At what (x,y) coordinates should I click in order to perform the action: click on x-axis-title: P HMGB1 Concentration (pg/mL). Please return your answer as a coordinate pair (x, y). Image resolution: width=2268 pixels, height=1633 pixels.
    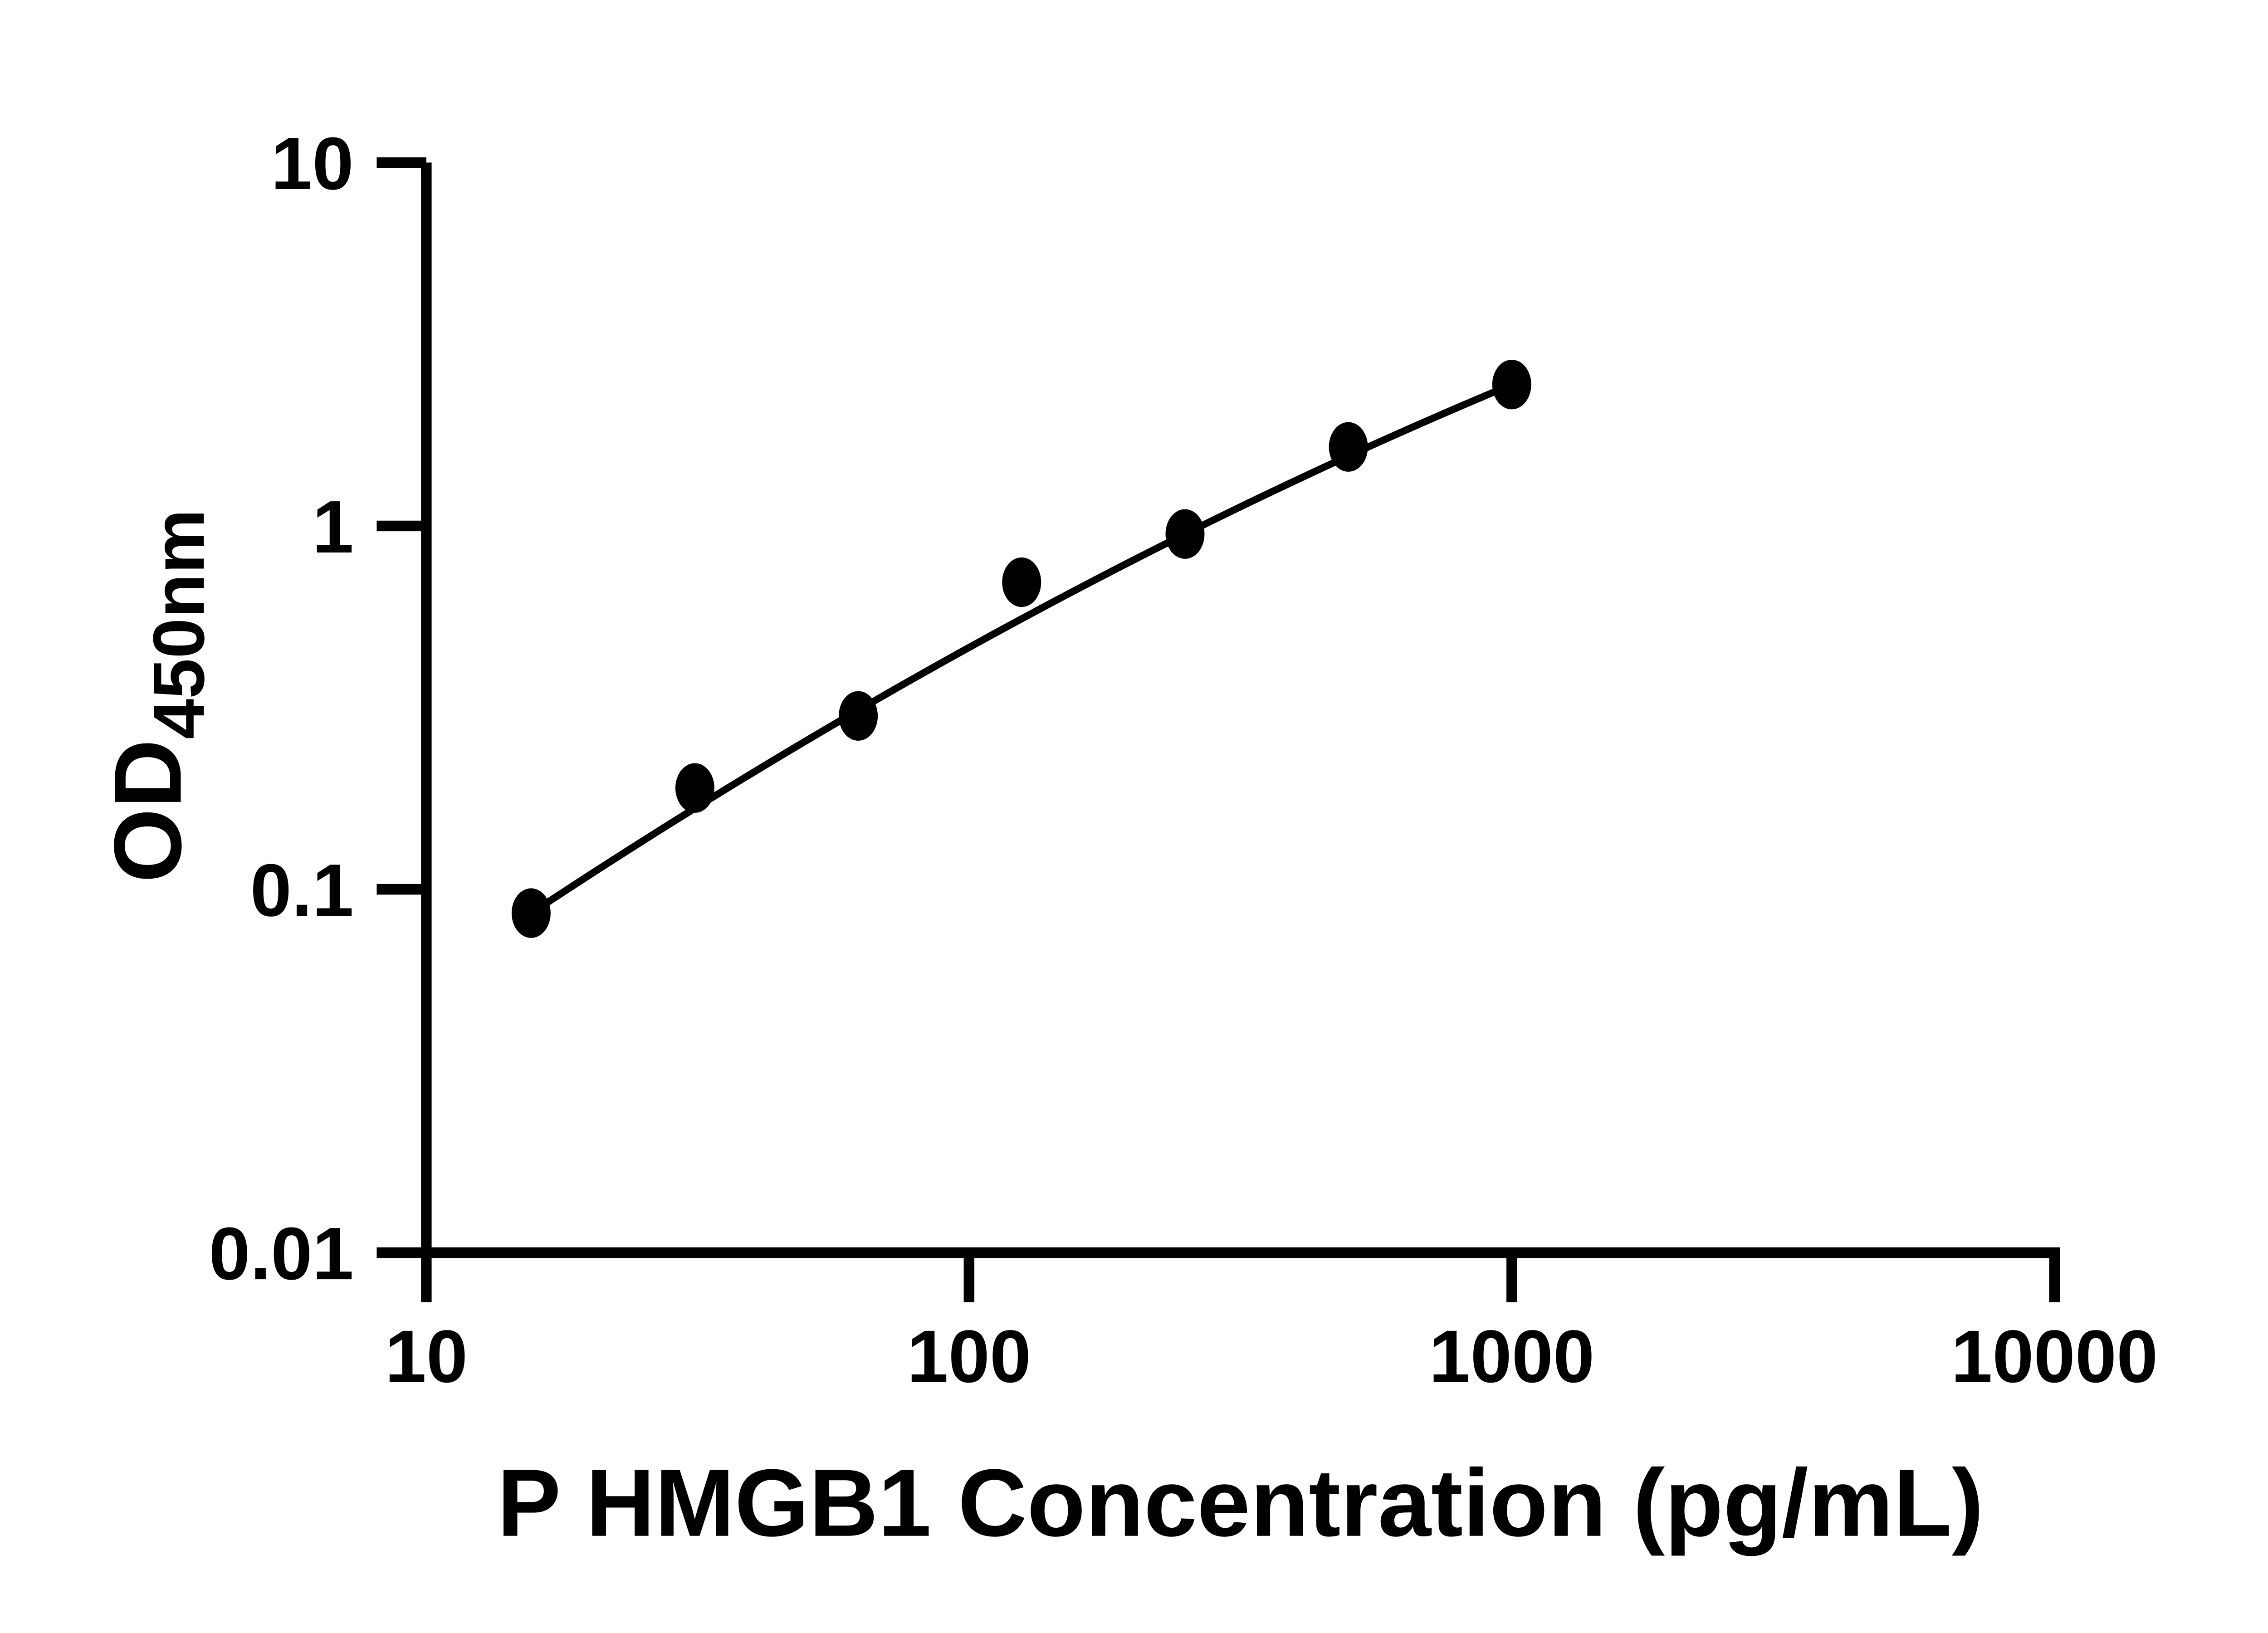
    Looking at the image, I should click on (1241, 1502).